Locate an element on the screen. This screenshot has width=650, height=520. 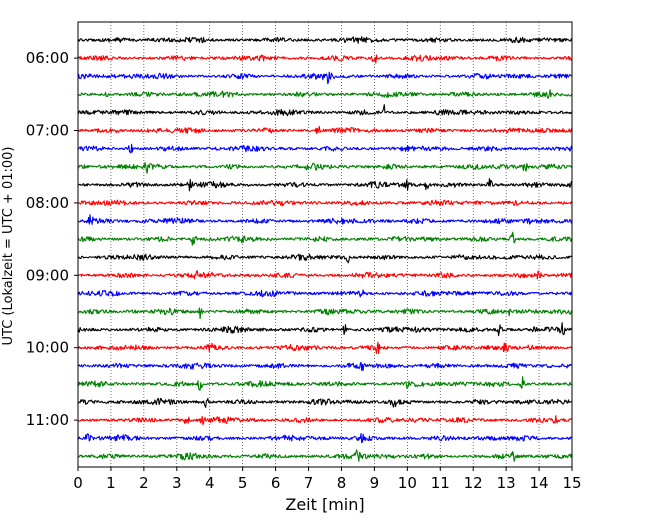
x-tick-label: 12 is located at coordinates (473, 483).